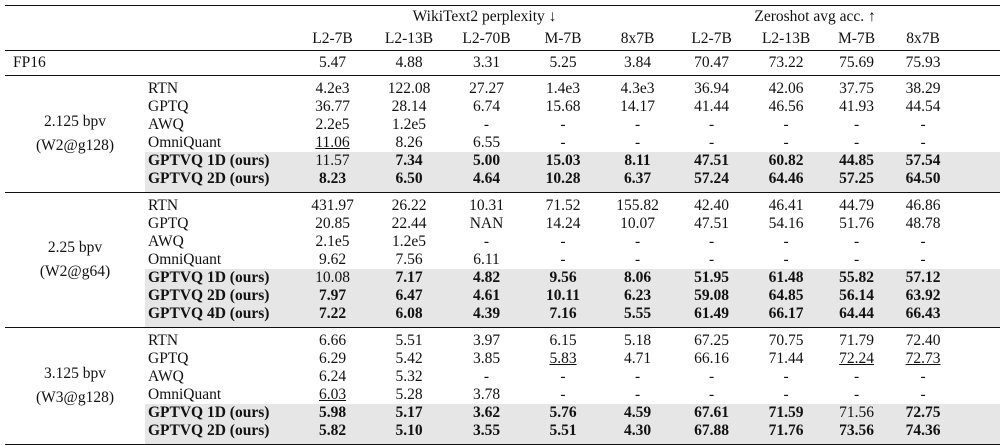 Image resolution: width=1000 pixels, height=445 pixels. Describe the element at coordinates (409, 205) in the screenshot. I see `value-cell: 26.22` at that location.